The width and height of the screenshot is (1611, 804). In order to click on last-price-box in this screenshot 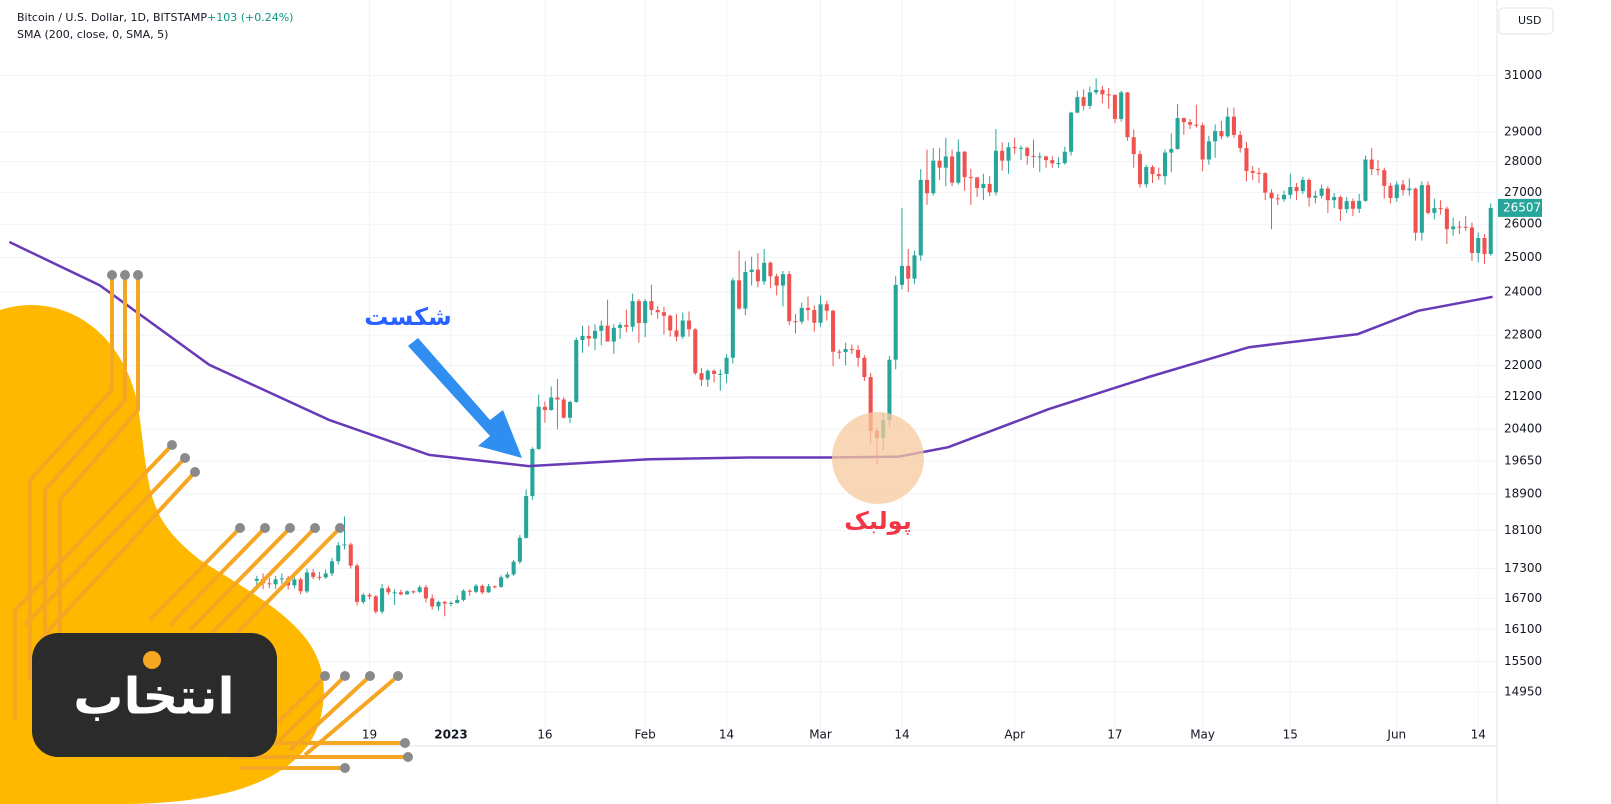, I will do `click(1520, 207)`.